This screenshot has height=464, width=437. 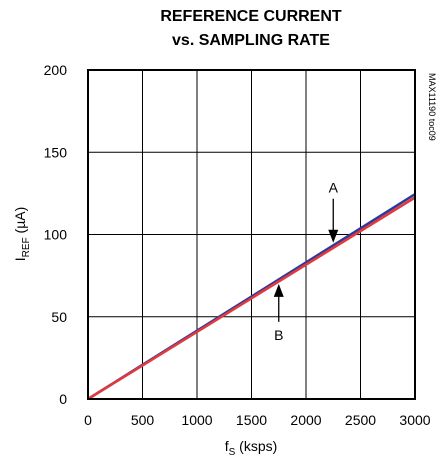 What do you see at coordinates (20, 222) in the screenshot?
I see `y-axis-label-suffix: (µA)` at bounding box center [20, 222].